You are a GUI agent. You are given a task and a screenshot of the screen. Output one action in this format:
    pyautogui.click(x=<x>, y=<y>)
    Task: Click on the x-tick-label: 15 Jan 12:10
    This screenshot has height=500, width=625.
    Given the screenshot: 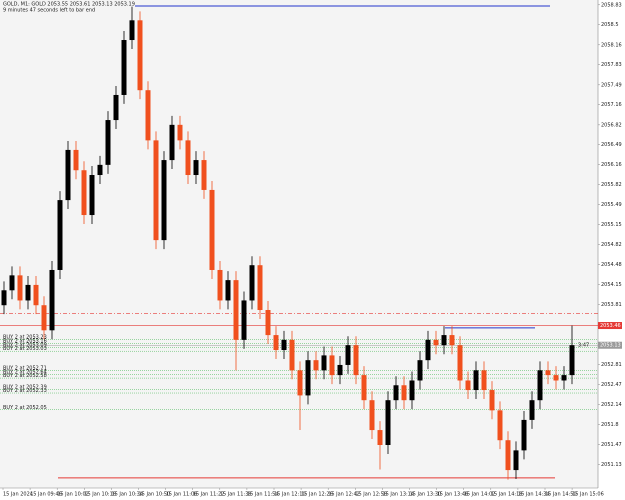 What is the action you would take?
    pyautogui.click(x=290, y=495)
    